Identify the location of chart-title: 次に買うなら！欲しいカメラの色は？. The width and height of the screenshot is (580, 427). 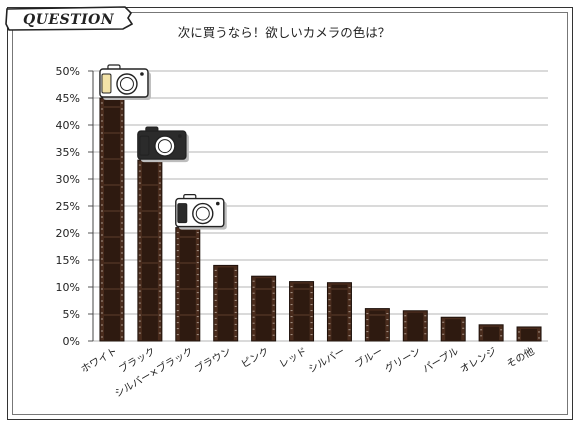
(284, 32).